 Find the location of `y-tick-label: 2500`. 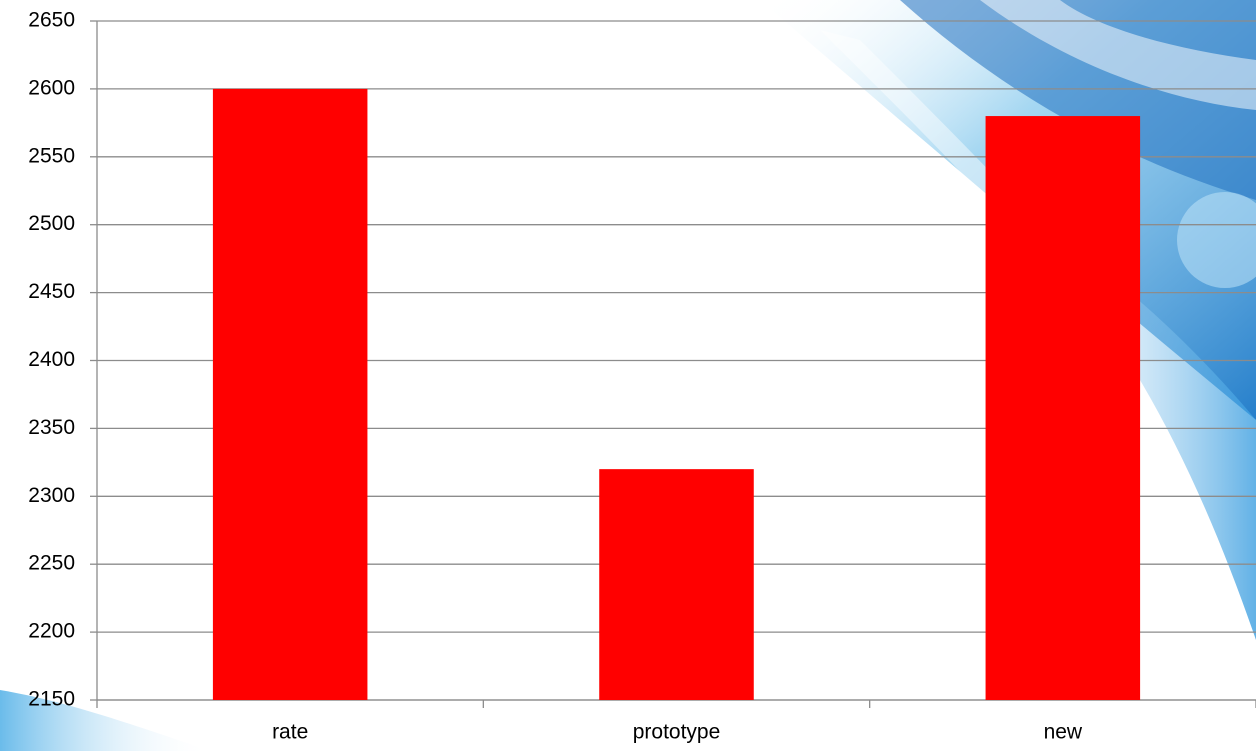

y-tick-label: 2500 is located at coordinates (51, 223).